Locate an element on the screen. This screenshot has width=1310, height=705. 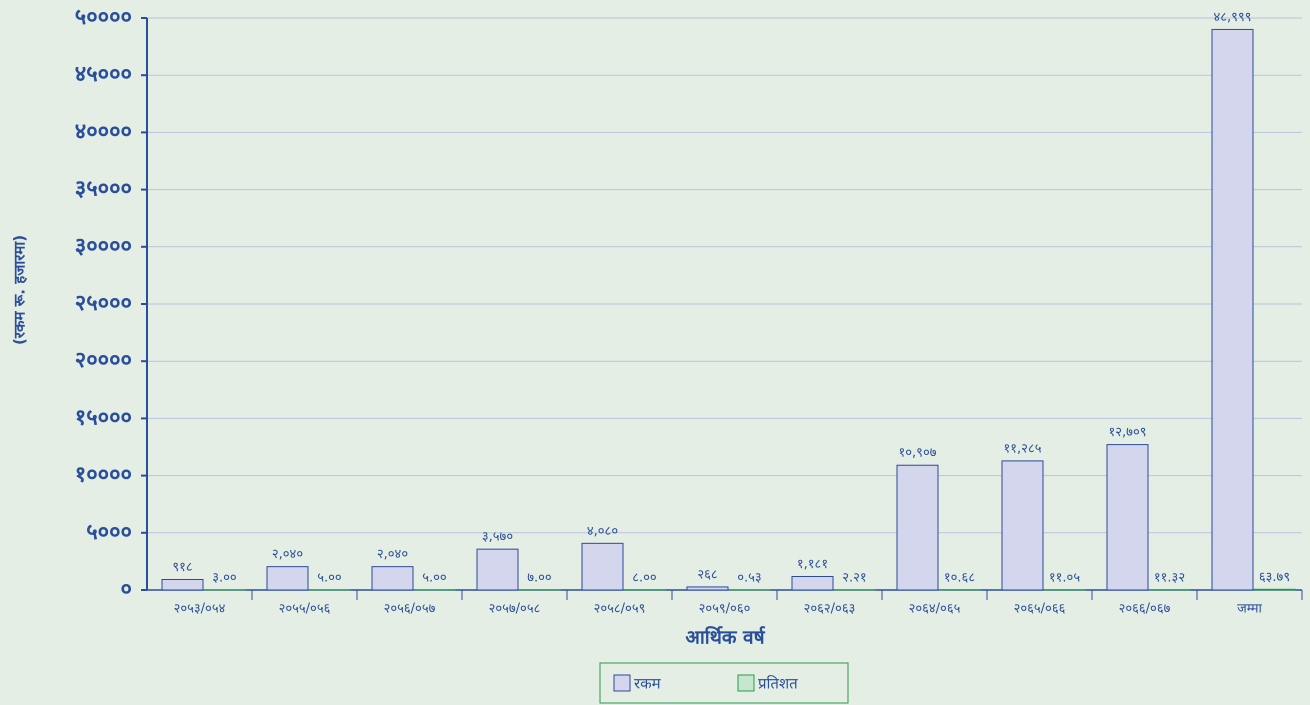
y-tick-label: २०००० is located at coordinates (103, 360).